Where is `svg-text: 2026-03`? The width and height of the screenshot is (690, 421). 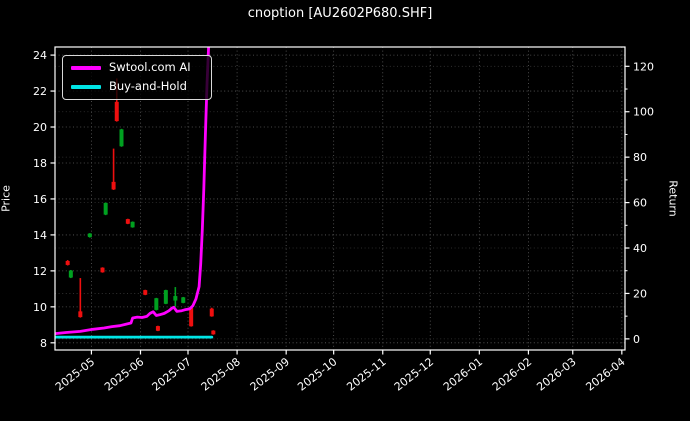 svg-text: 2026-03 is located at coordinates (556, 374).